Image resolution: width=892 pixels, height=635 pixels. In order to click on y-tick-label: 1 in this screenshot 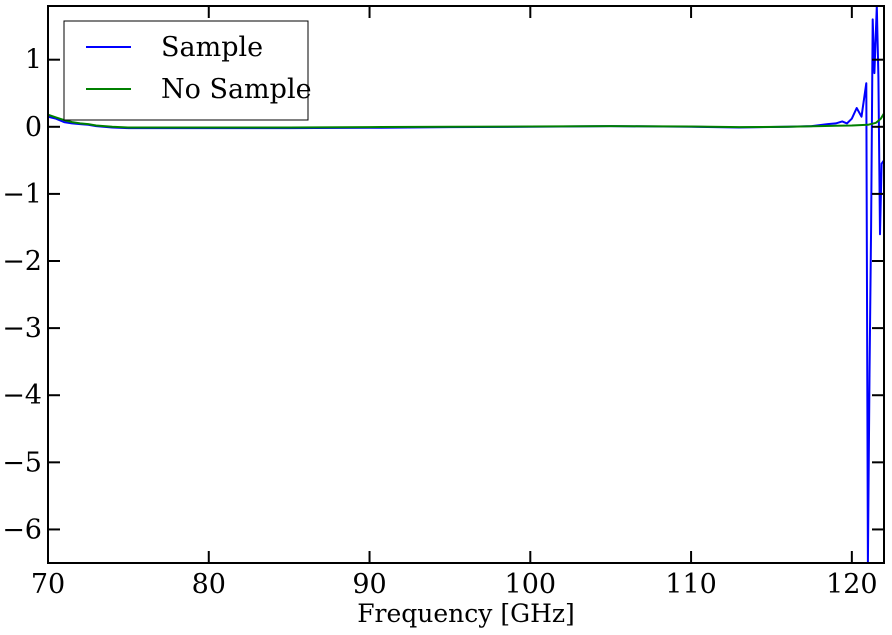, I will do `click(33, 60)`.